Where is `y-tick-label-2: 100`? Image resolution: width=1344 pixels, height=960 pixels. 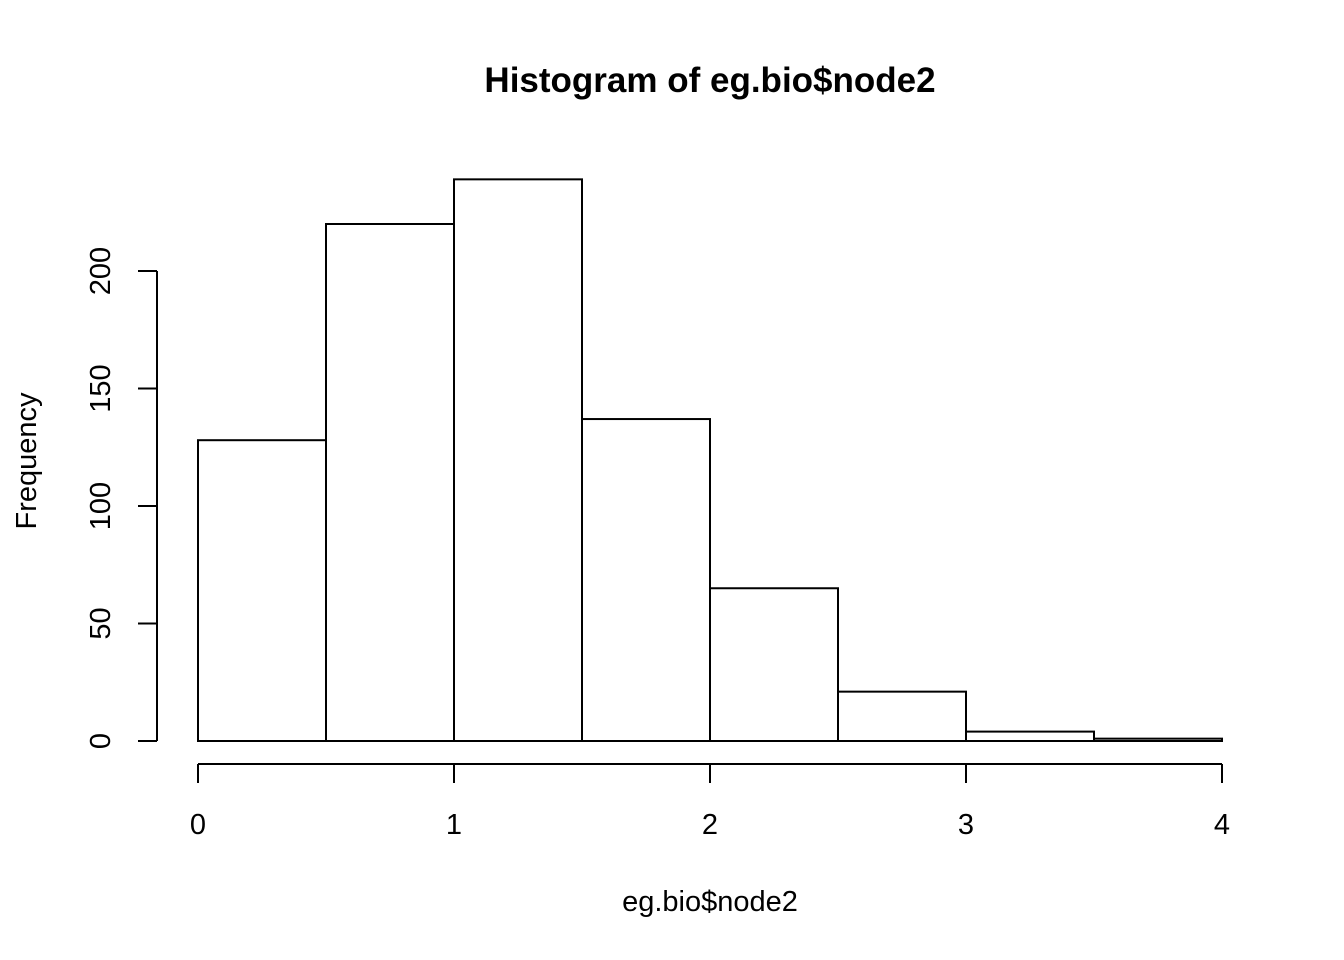
y-tick-label-2: 100 is located at coordinates (101, 506).